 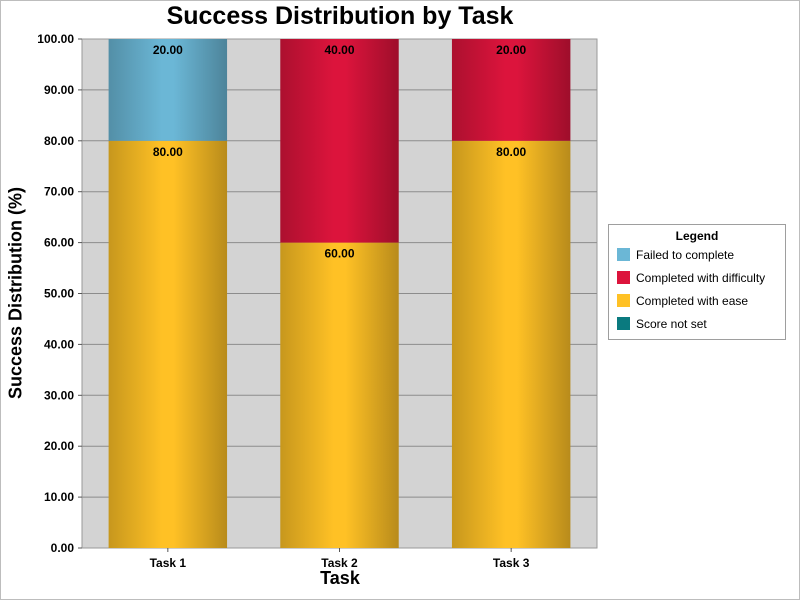 I want to click on legend-label: Score not set, so click(x=671, y=323).